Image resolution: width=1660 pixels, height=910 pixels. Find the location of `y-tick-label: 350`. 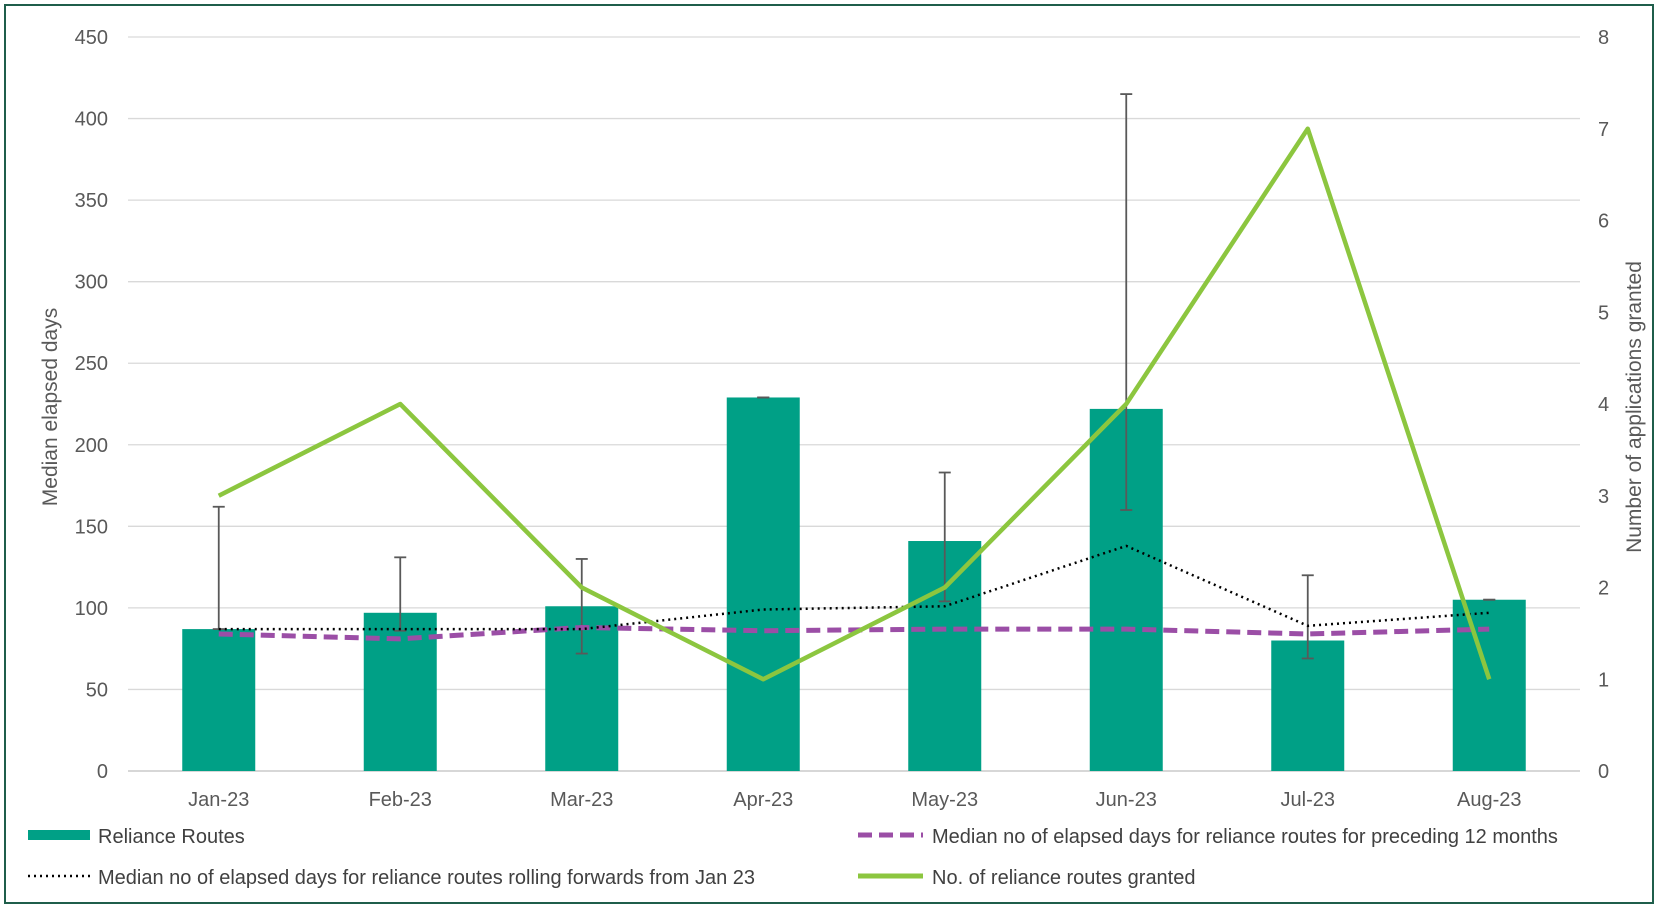

y-tick-label: 350 is located at coordinates (91, 201).